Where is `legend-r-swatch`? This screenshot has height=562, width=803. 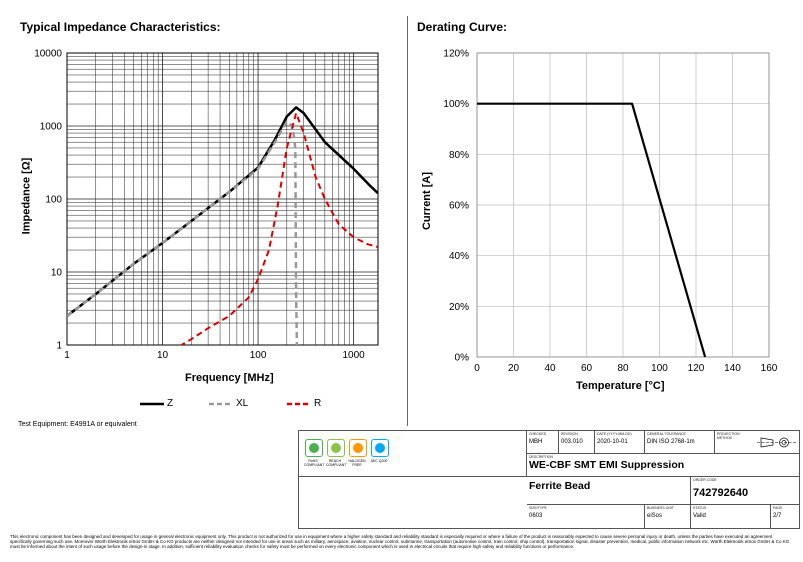
legend-r-swatch is located at coordinates (299, 404).